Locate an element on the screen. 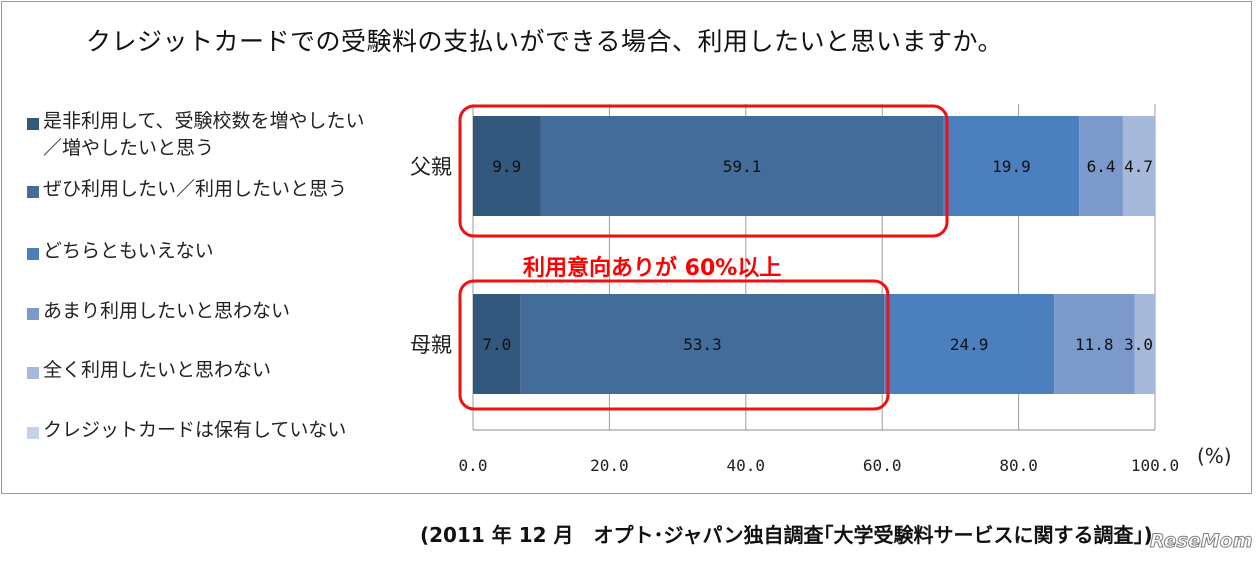  legend-item: 全く利用したいと思わない is located at coordinates (149, 370).